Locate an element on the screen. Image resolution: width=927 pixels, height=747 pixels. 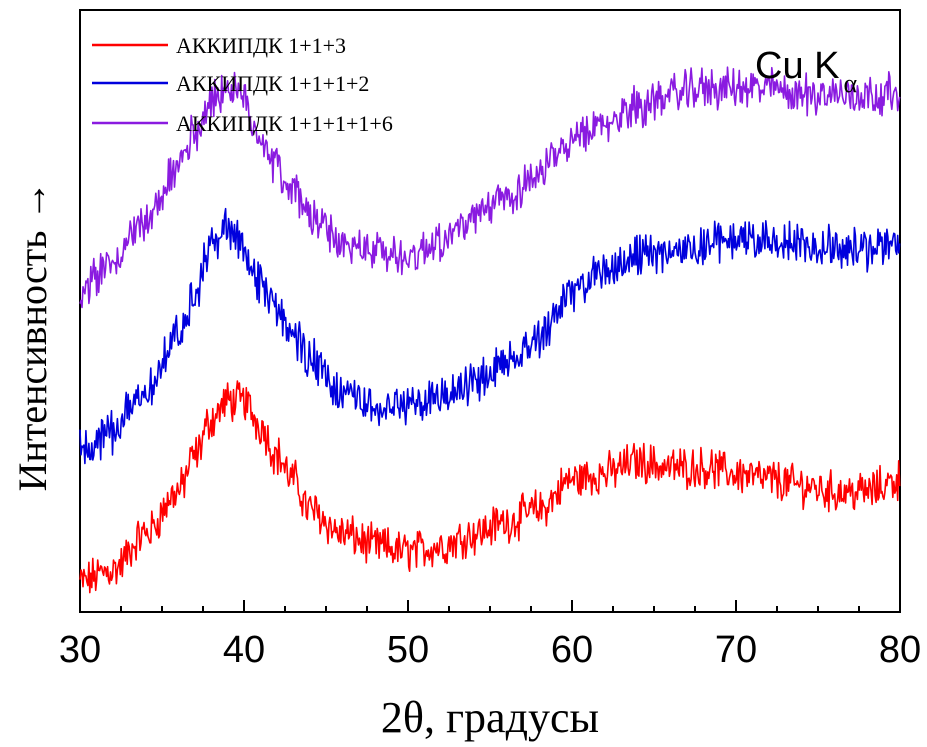
legend-label-series-1: АККИПДК 1+1+3 is located at coordinates (261, 45).